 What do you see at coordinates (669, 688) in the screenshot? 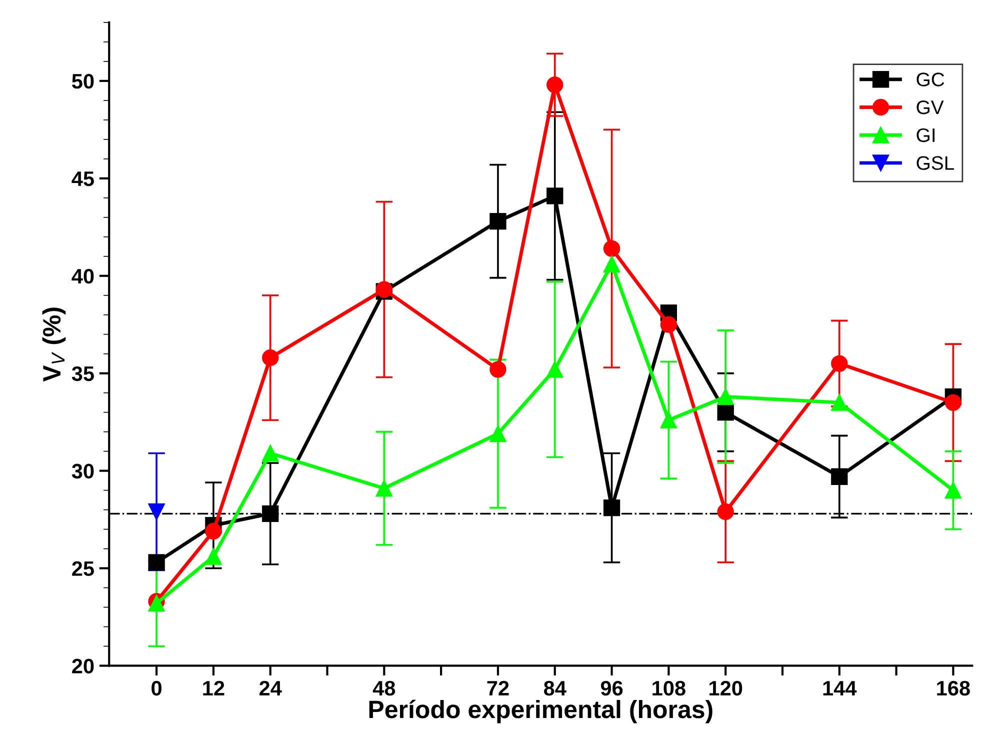
I see `x-tick-label: 108` at bounding box center [669, 688].